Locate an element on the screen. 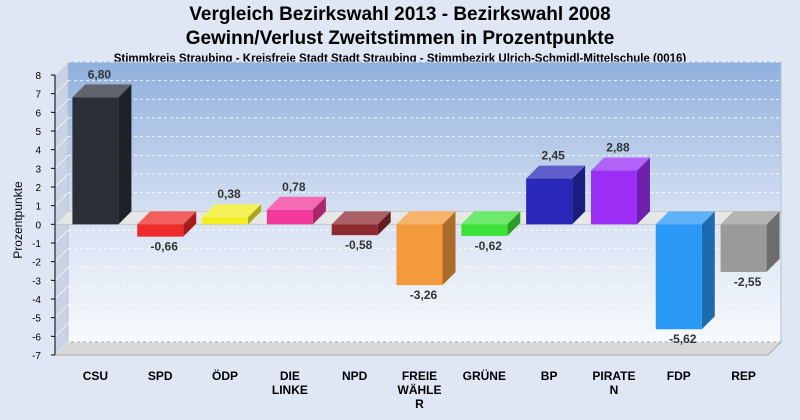 Image resolution: width=800 pixels, height=420 pixels. data-label: 2,45 is located at coordinates (553, 156).